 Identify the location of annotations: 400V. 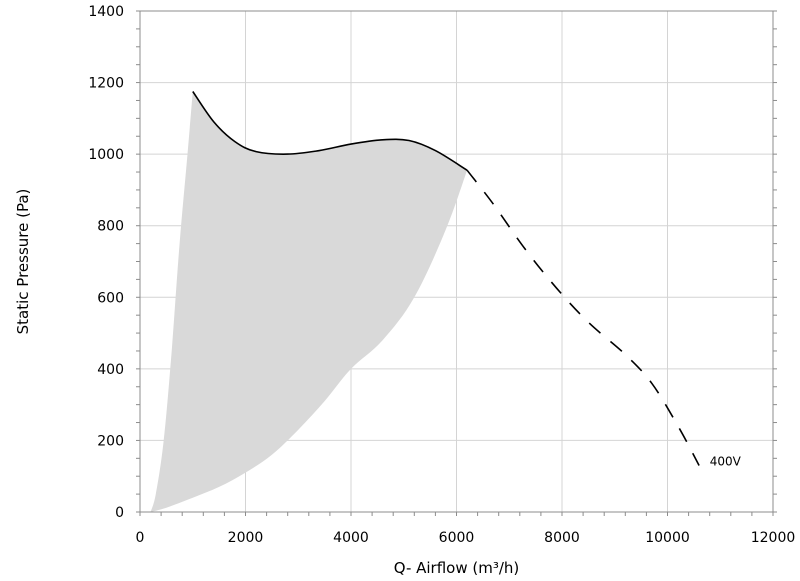
(726, 461).